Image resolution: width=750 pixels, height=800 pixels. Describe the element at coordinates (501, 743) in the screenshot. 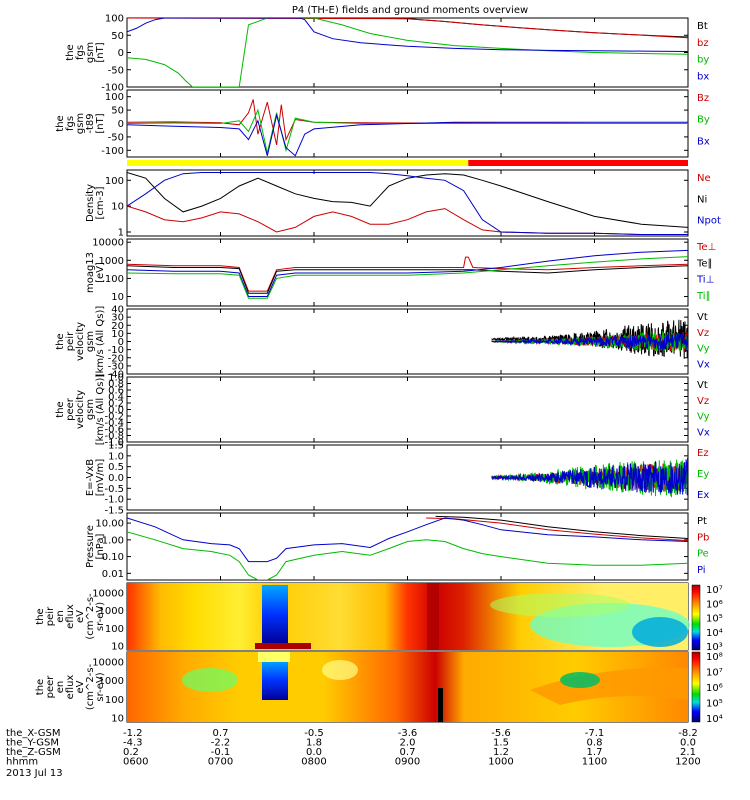

I see `ephemeris-value: 1.5` at that location.